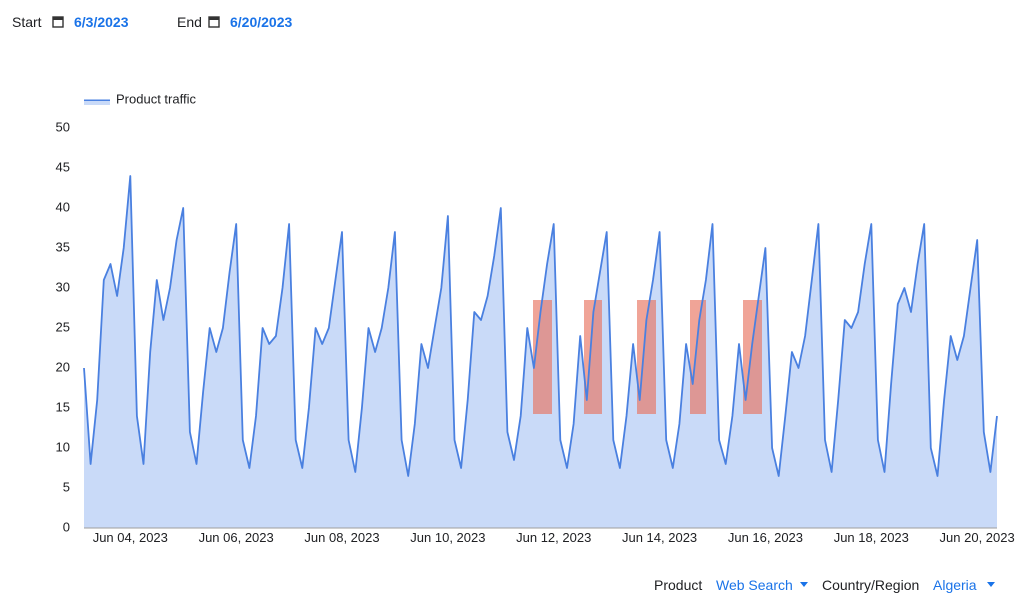 The width and height of the screenshot is (1024, 607). Describe the element at coordinates (659, 537) in the screenshot. I see `x-tick-label: Jun 14, 2023` at that location.